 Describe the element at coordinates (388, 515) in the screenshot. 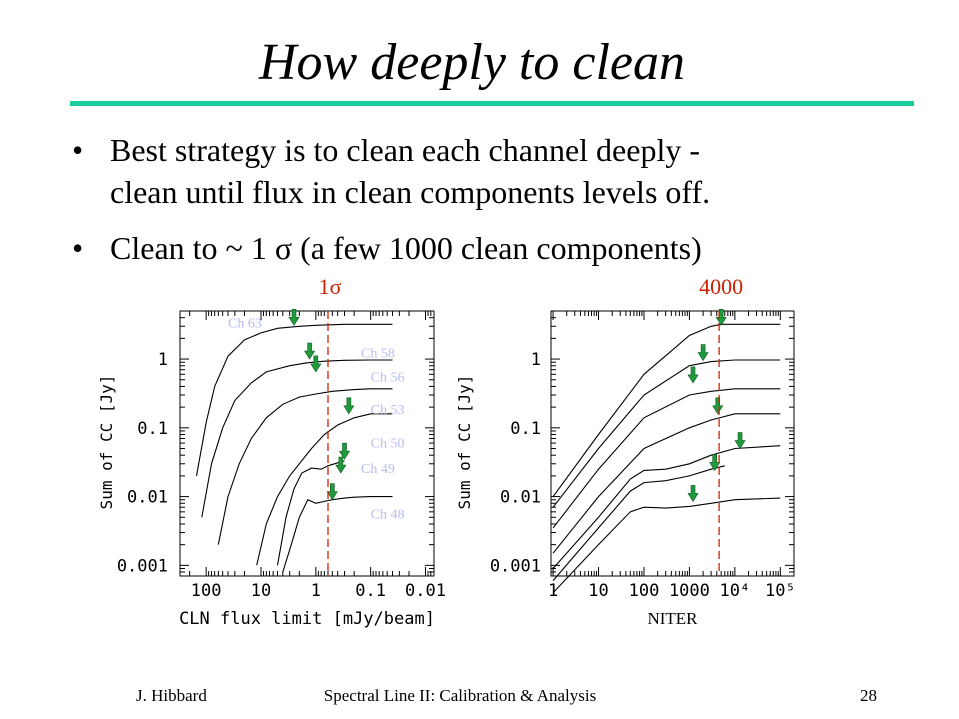

I see `channel-label: Ch 48` at that location.